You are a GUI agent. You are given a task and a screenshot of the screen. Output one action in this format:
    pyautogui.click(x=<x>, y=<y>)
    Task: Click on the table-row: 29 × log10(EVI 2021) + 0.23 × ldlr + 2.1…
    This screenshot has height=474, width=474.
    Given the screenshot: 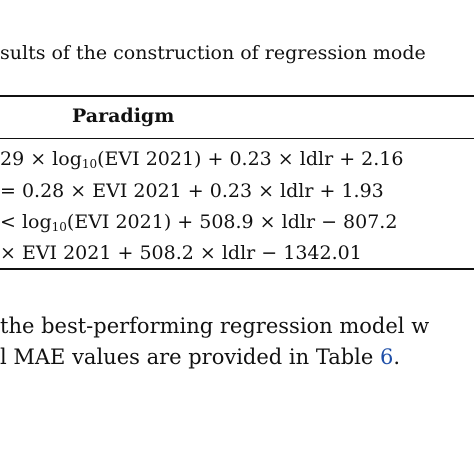 What is the action you would take?
    pyautogui.click(x=201, y=159)
    